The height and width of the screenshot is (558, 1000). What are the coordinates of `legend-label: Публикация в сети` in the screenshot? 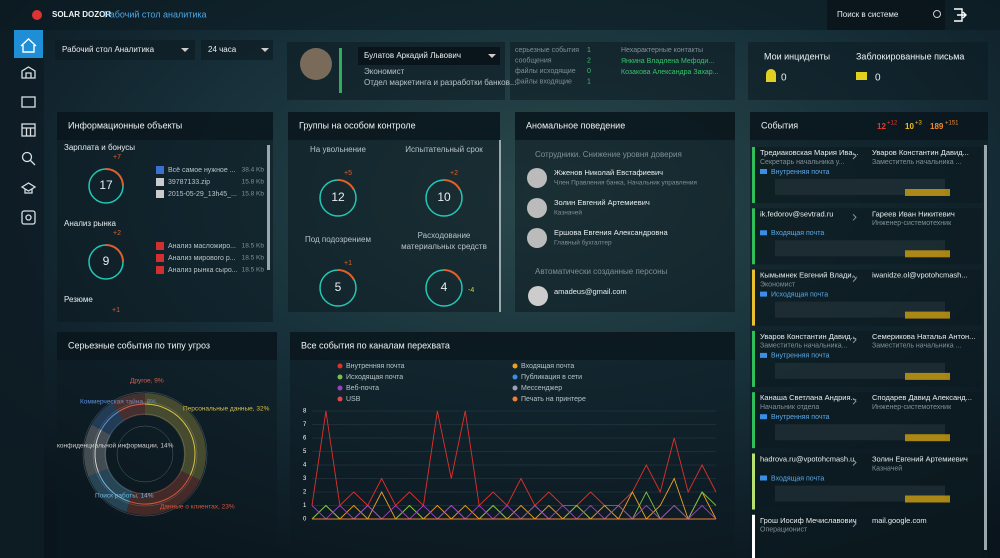 It's located at (551, 377).